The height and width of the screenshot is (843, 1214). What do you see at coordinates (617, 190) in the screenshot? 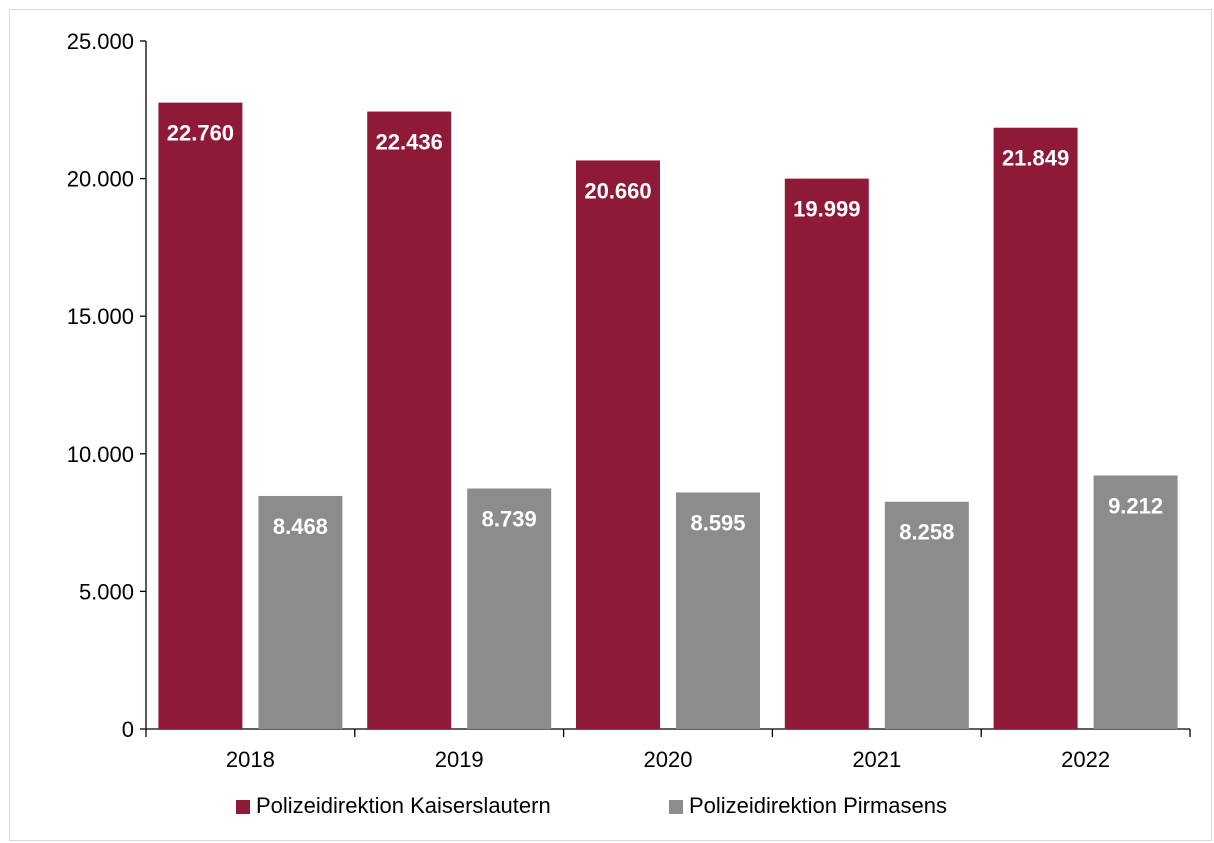
I see `data-label: 20.660` at bounding box center [617, 190].